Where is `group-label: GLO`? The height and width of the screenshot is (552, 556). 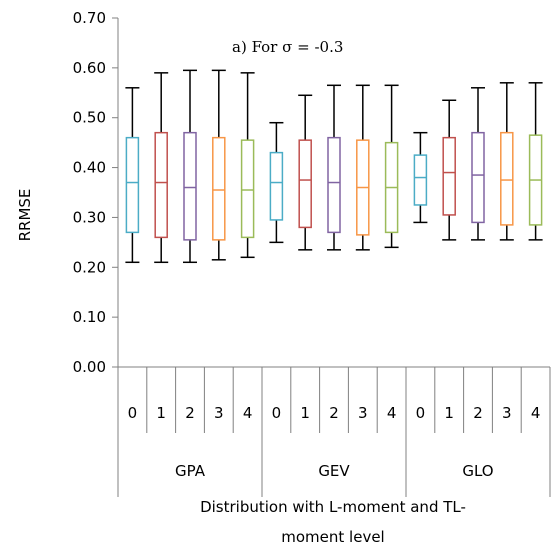
group-label: GLO is located at coordinates (477, 471).